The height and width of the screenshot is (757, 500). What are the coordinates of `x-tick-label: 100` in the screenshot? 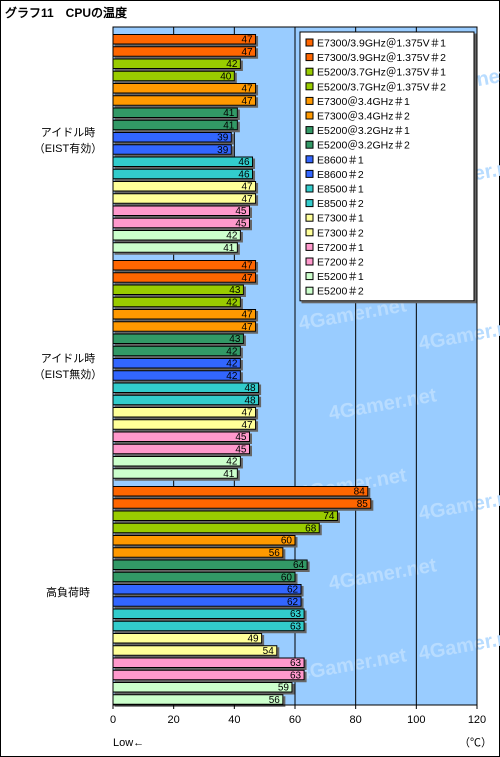 It's located at (416, 720).